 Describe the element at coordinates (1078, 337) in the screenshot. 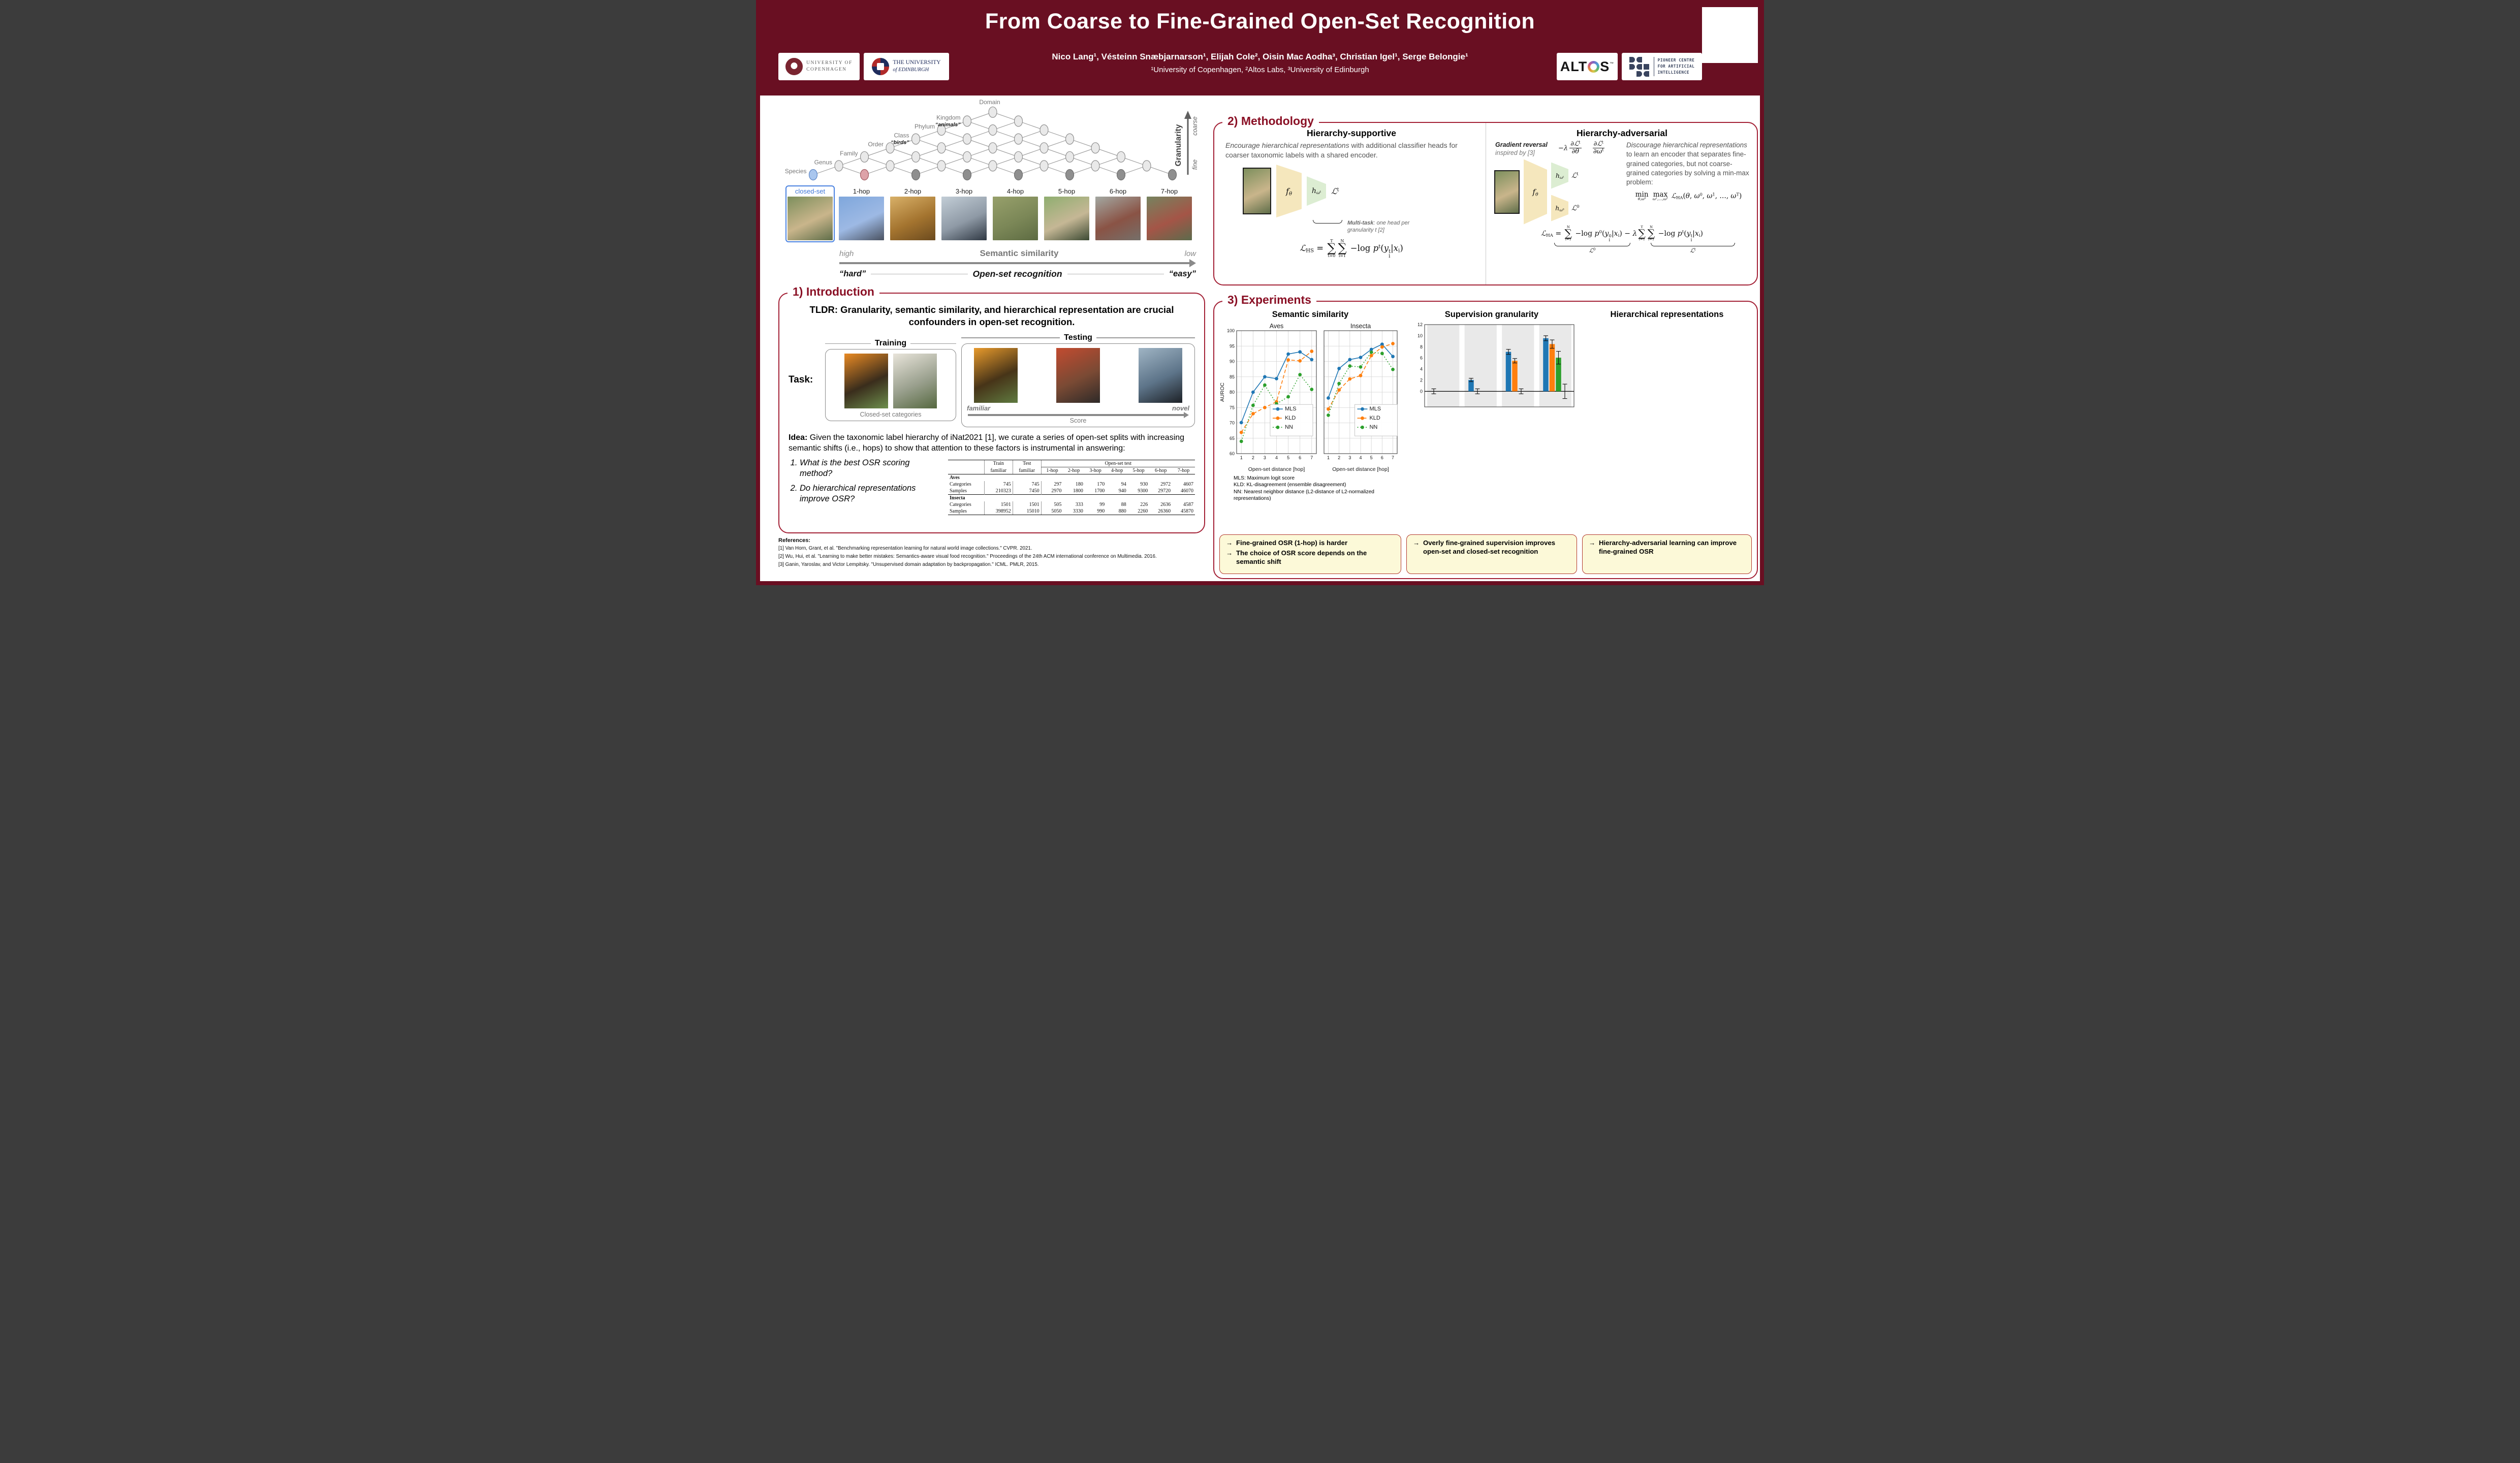

I see `testing-title: Testing` at that location.